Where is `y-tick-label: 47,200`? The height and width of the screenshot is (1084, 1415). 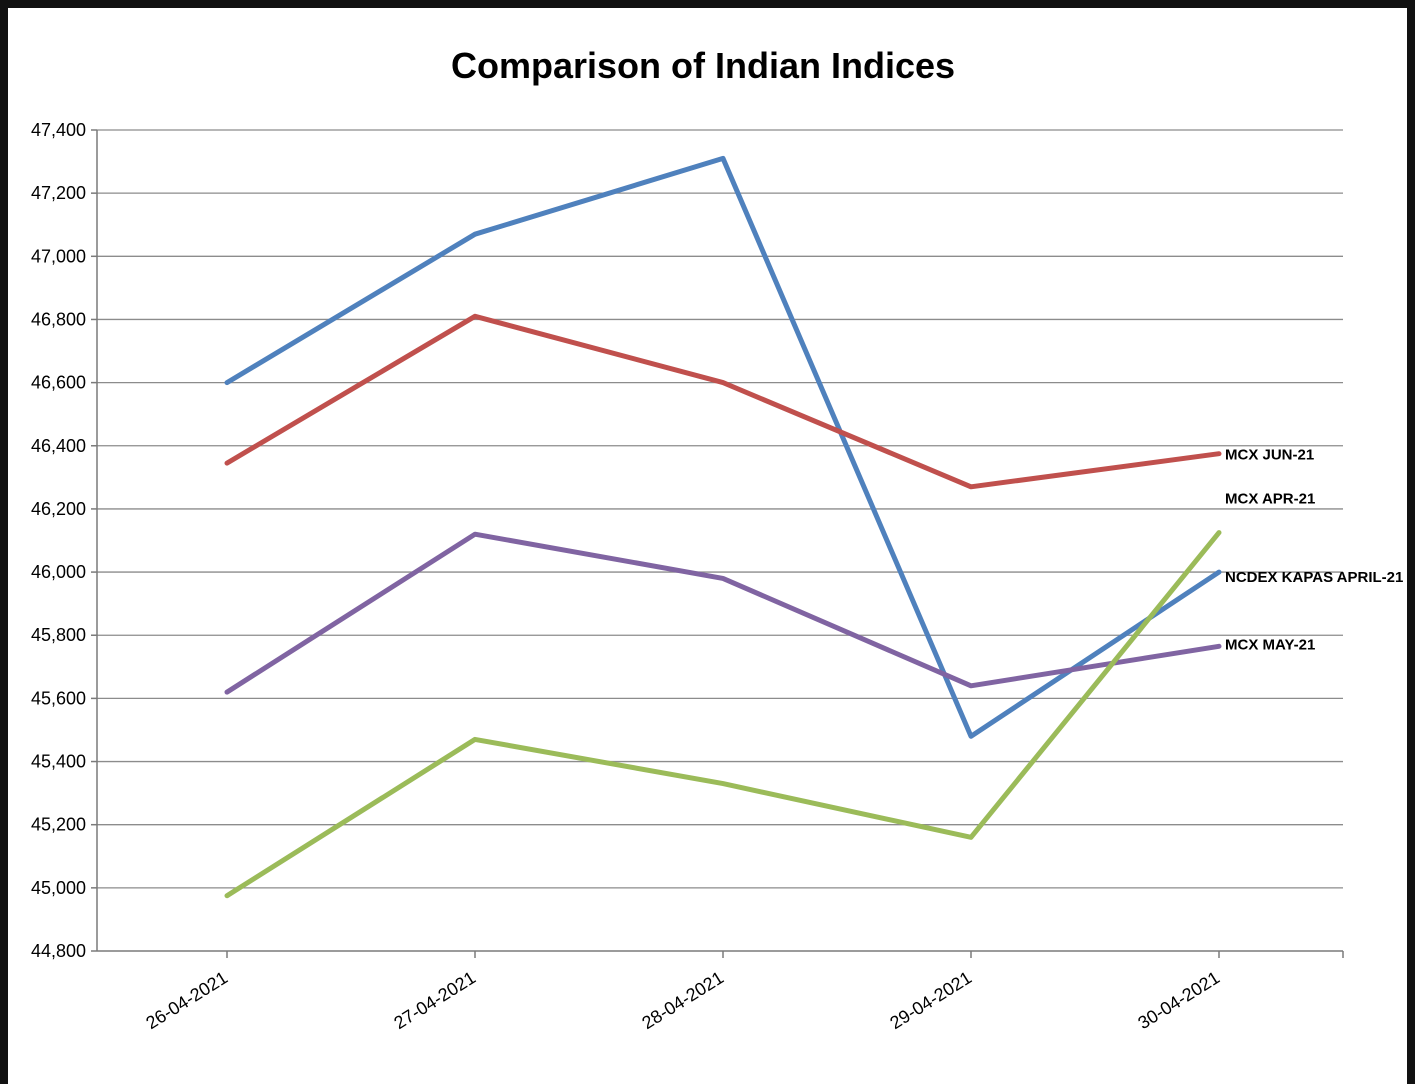
y-tick-label: 47,200 is located at coordinates (58, 193).